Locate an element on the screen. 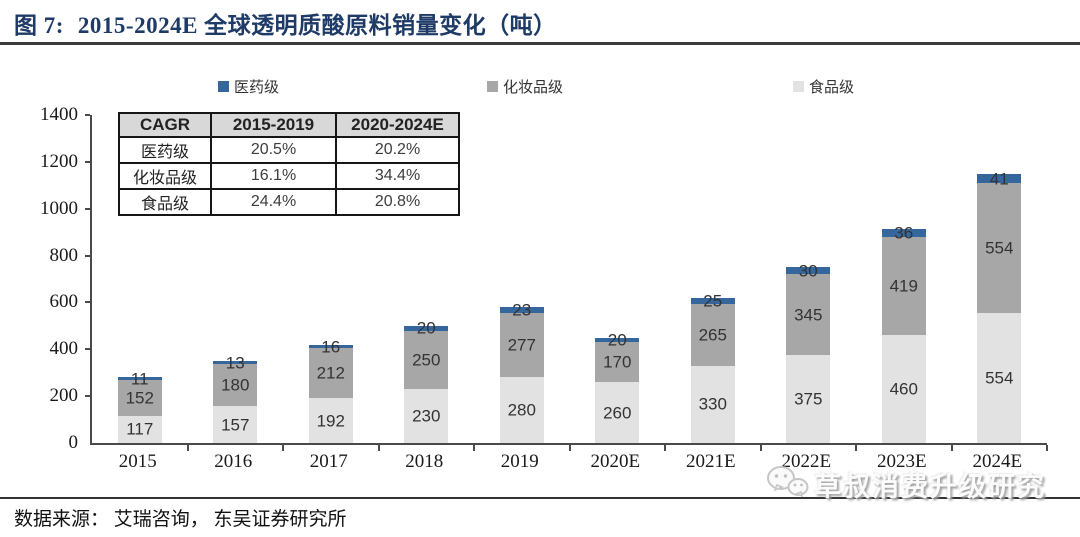 This screenshot has height=537, width=1080. table-header-row: CAGR 2015-2019 2020-2024E is located at coordinates (289, 125).